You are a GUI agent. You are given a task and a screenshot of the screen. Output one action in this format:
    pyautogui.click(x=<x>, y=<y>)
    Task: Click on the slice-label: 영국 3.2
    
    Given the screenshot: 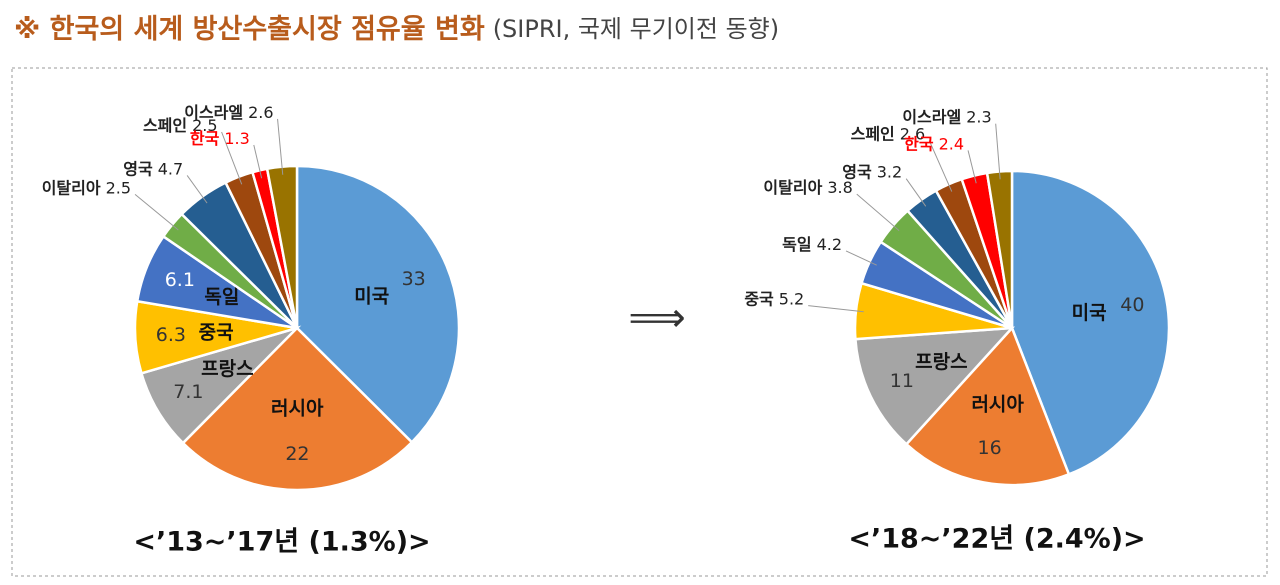 What is the action you would take?
    pyautogui.click(x=872, y=171)
    